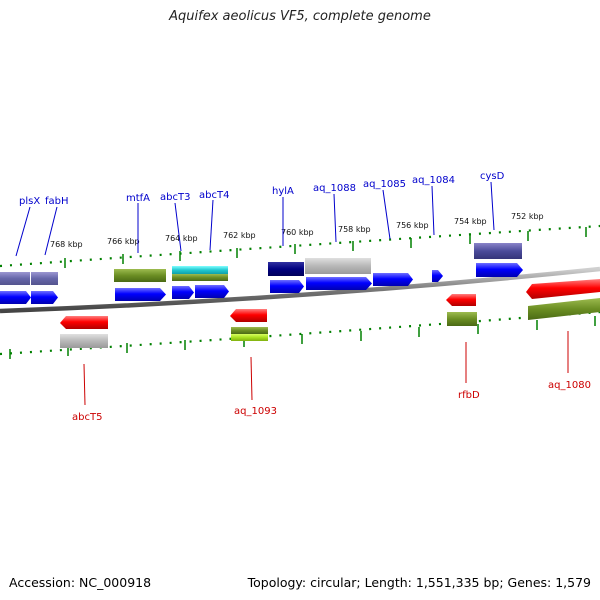 This screenshot has width=600, height=600. What do you see at coordinates (175, 197) in the screenshot?
I see `gene-label-abct3: abcT3` at bounding box center [175, 197].